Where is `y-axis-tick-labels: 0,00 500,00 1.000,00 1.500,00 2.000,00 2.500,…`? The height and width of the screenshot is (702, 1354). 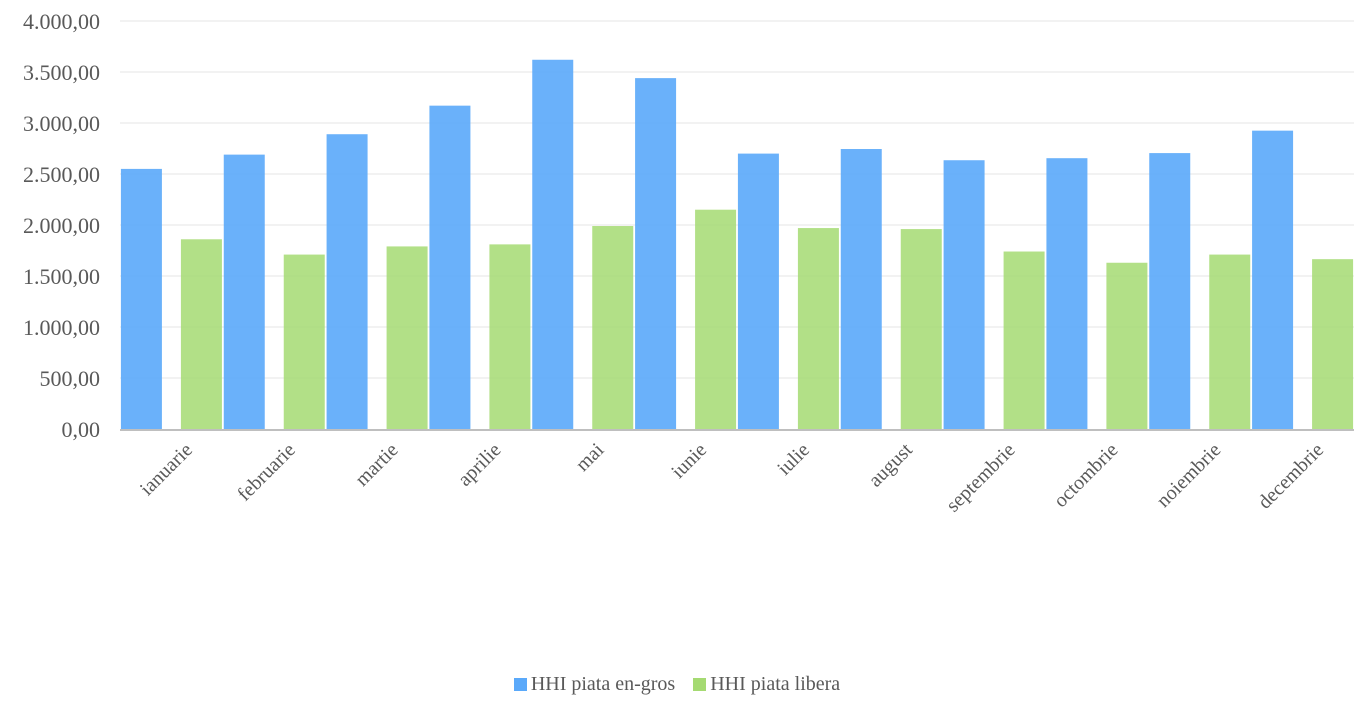
y-axis-tick-labels: 0,00 500,00 1.000,00 1.500,00 2.000,00 2.500,… is located at coordinates (61, 225).